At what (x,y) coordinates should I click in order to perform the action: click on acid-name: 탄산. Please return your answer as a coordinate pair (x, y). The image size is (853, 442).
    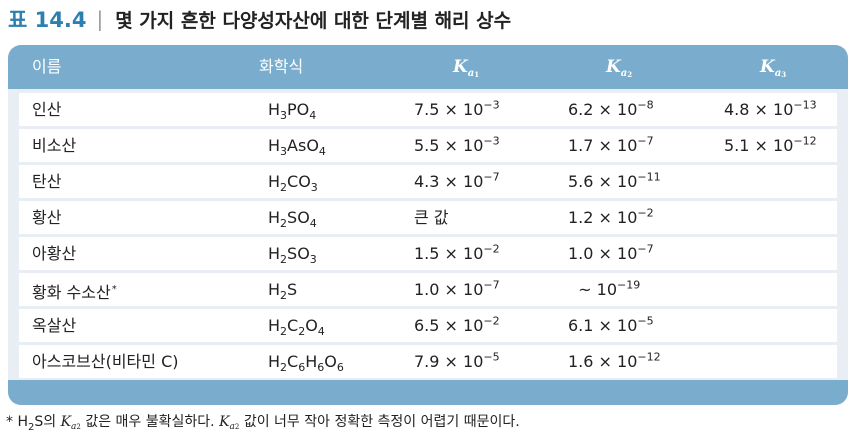
    Looking at the image, I should click on (46, 181).